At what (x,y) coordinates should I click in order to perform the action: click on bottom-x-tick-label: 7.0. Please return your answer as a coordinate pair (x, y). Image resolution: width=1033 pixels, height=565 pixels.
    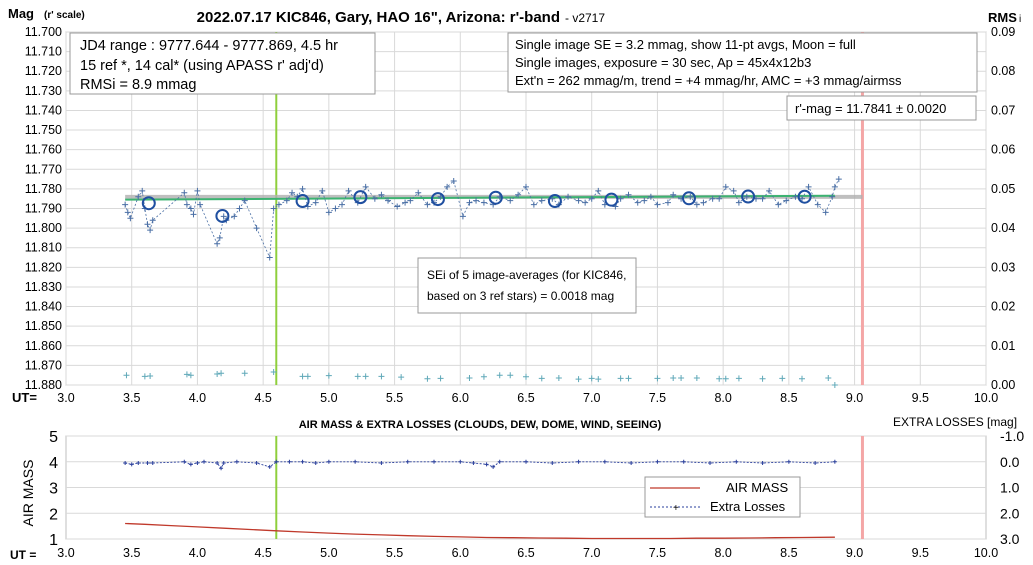
    Looking at the image, I should click on (591, 553).